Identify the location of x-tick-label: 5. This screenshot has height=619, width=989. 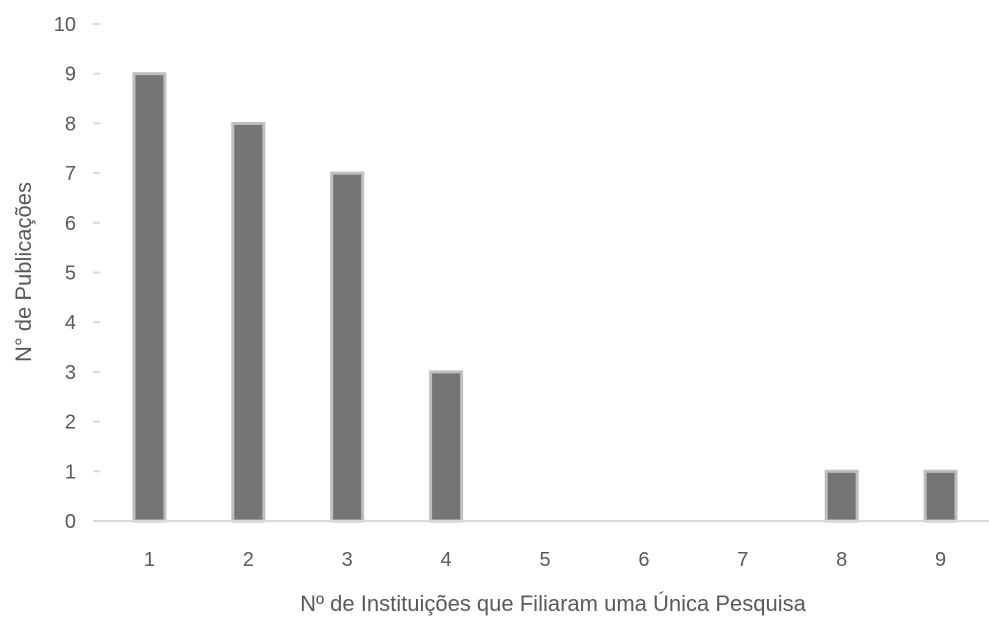
(544, 560).